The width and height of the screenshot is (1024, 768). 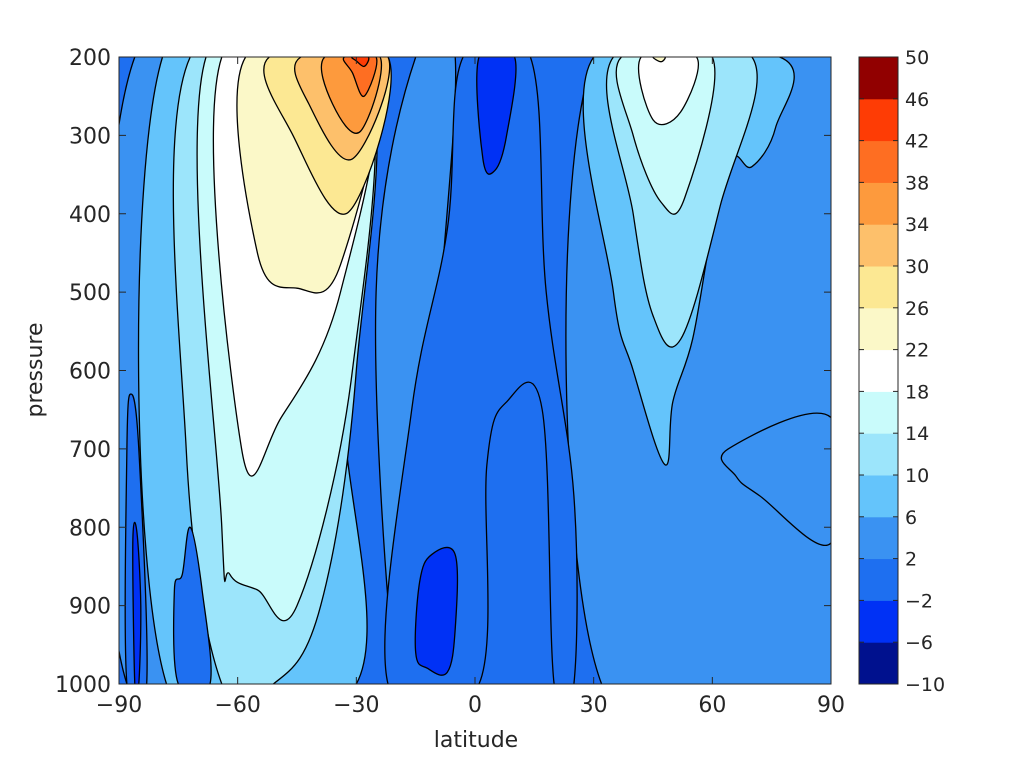 I want to click on y-tick-label: 1000, so click(x=83, y=685).